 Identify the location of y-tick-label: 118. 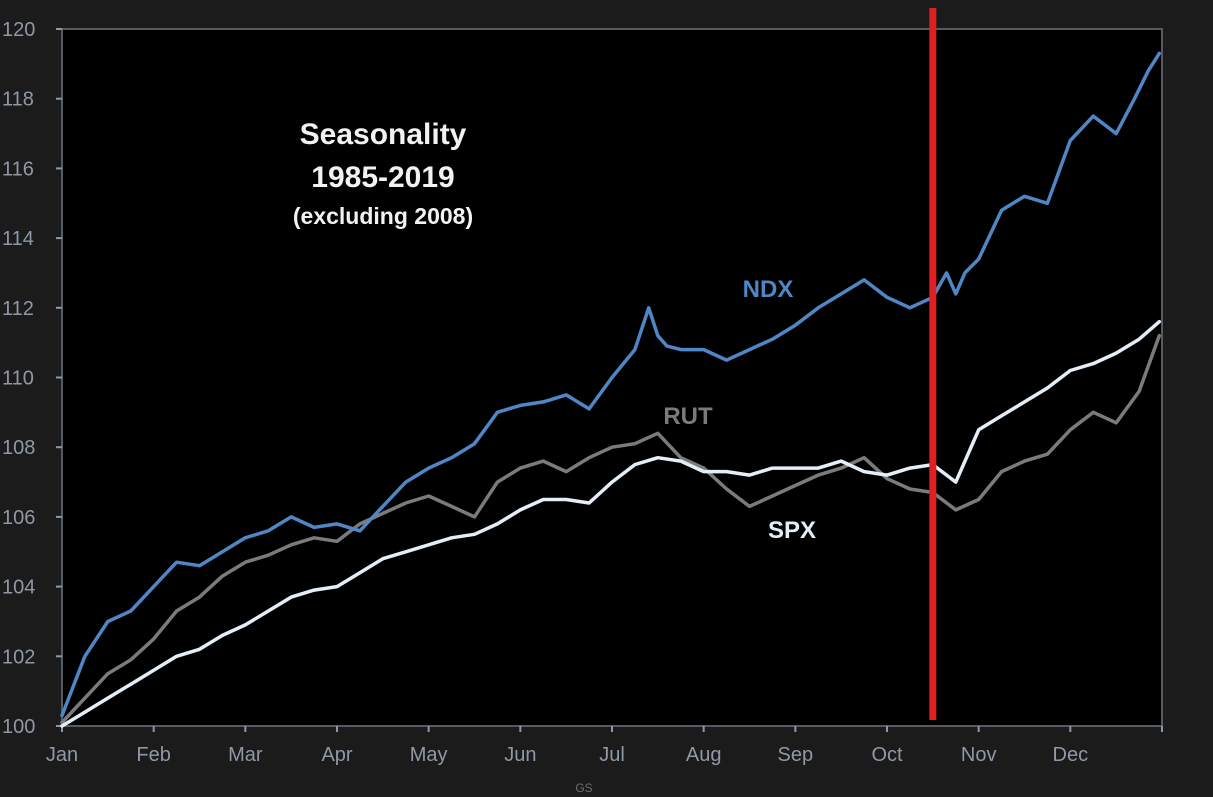
(18, 100).